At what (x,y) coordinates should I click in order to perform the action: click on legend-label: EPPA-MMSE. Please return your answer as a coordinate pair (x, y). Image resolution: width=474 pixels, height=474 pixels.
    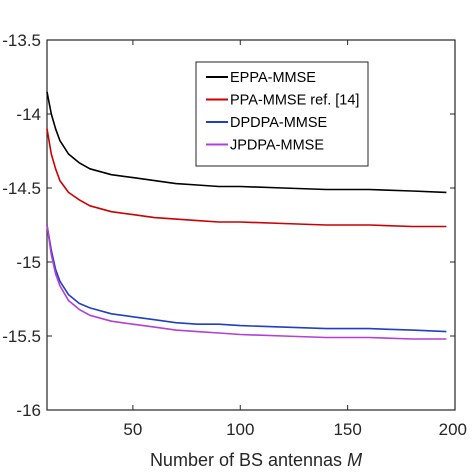
    Looking at the image, I should click on (273, 78).